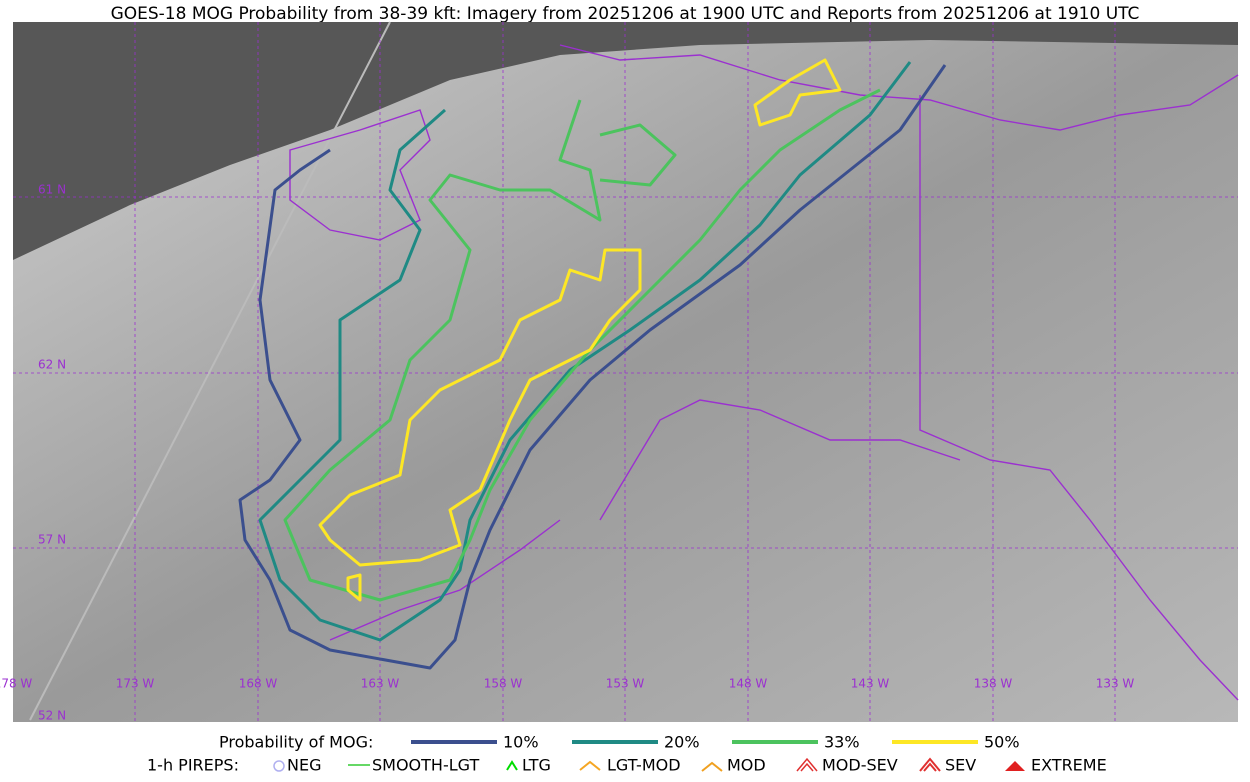 This screenshot has height=782, width=1250. Describe the element at coordinates (521, 742) in the screenshot. I see `legend-entry: 10%` at that location.